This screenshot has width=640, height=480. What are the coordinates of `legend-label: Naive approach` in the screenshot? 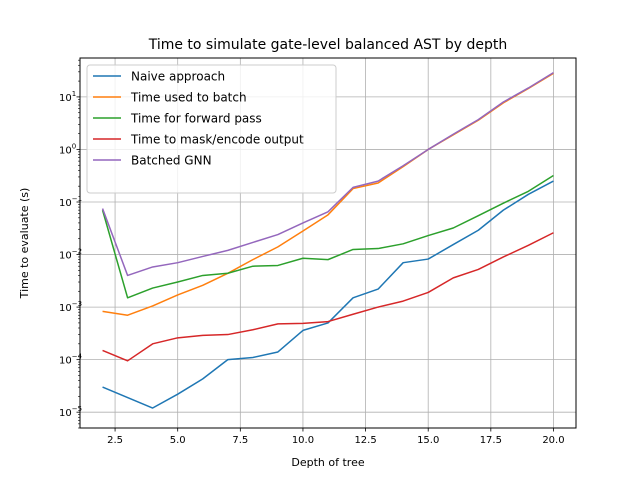 It's located at (178, 77).